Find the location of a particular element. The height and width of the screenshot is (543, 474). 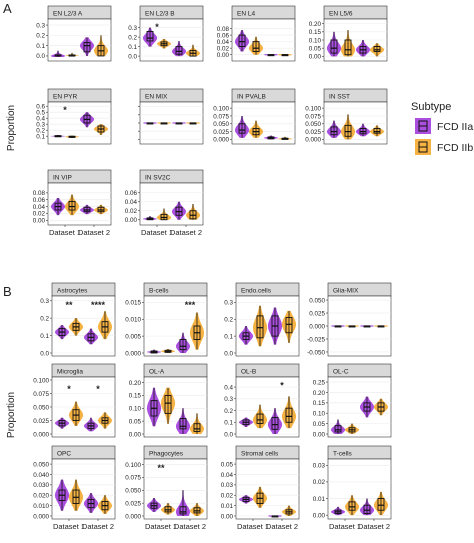

y-tick-label: 0.010 is located at coordinates (133, 320).